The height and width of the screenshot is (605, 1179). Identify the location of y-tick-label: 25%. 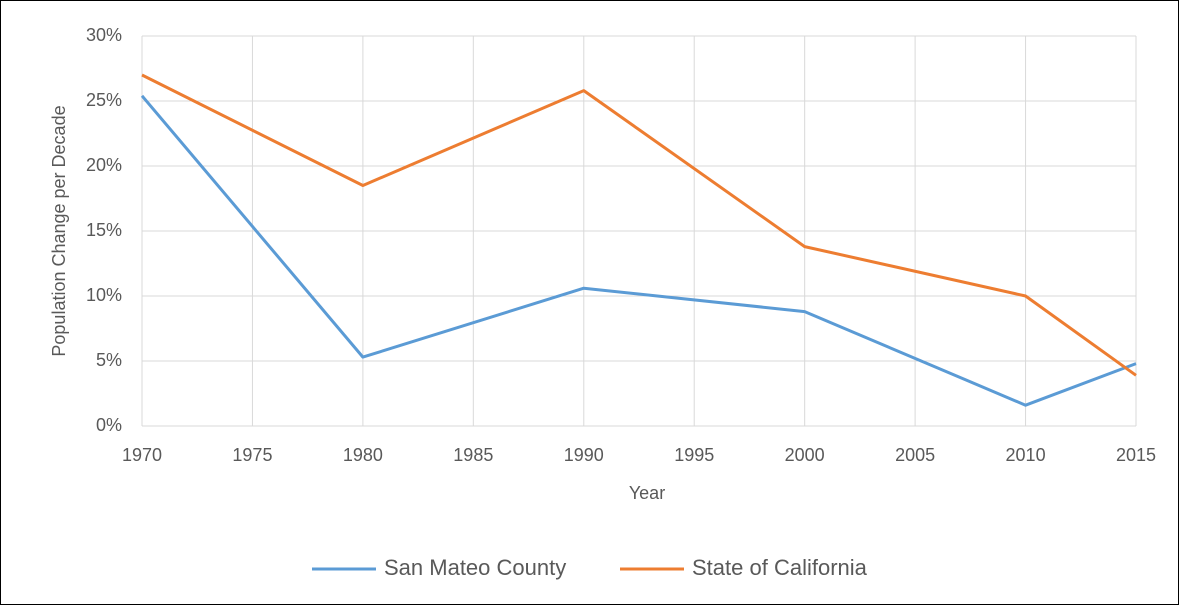
(104, 100).